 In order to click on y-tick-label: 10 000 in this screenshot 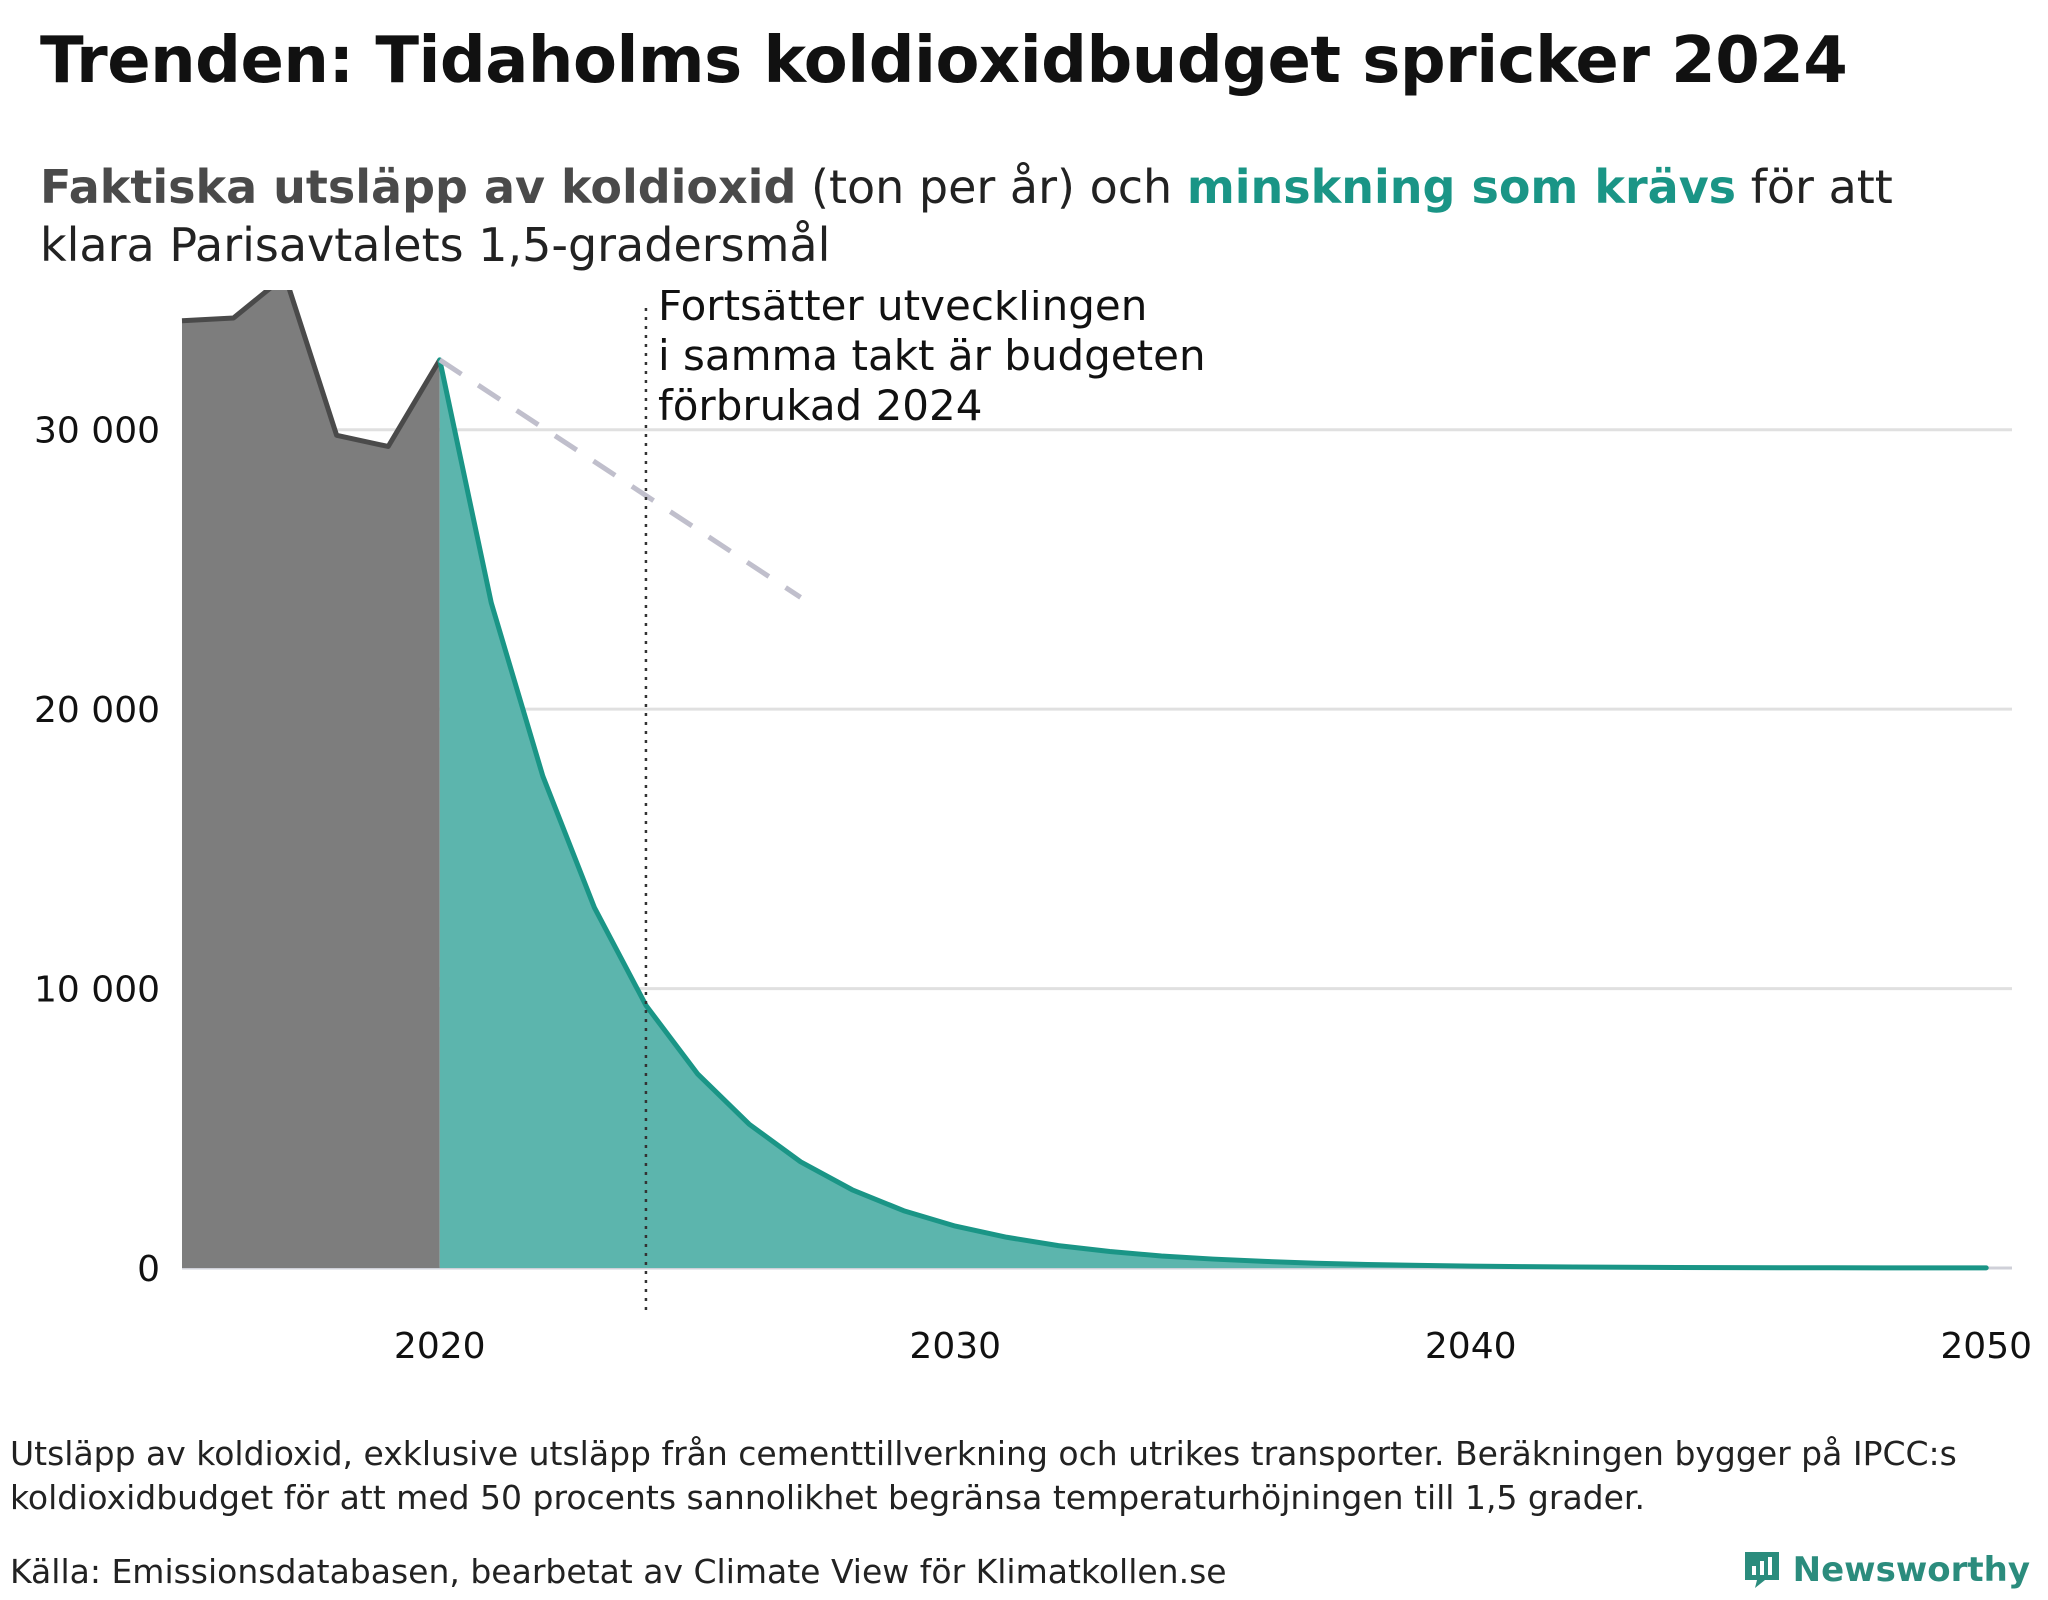, I will do `click(97, 990)`.